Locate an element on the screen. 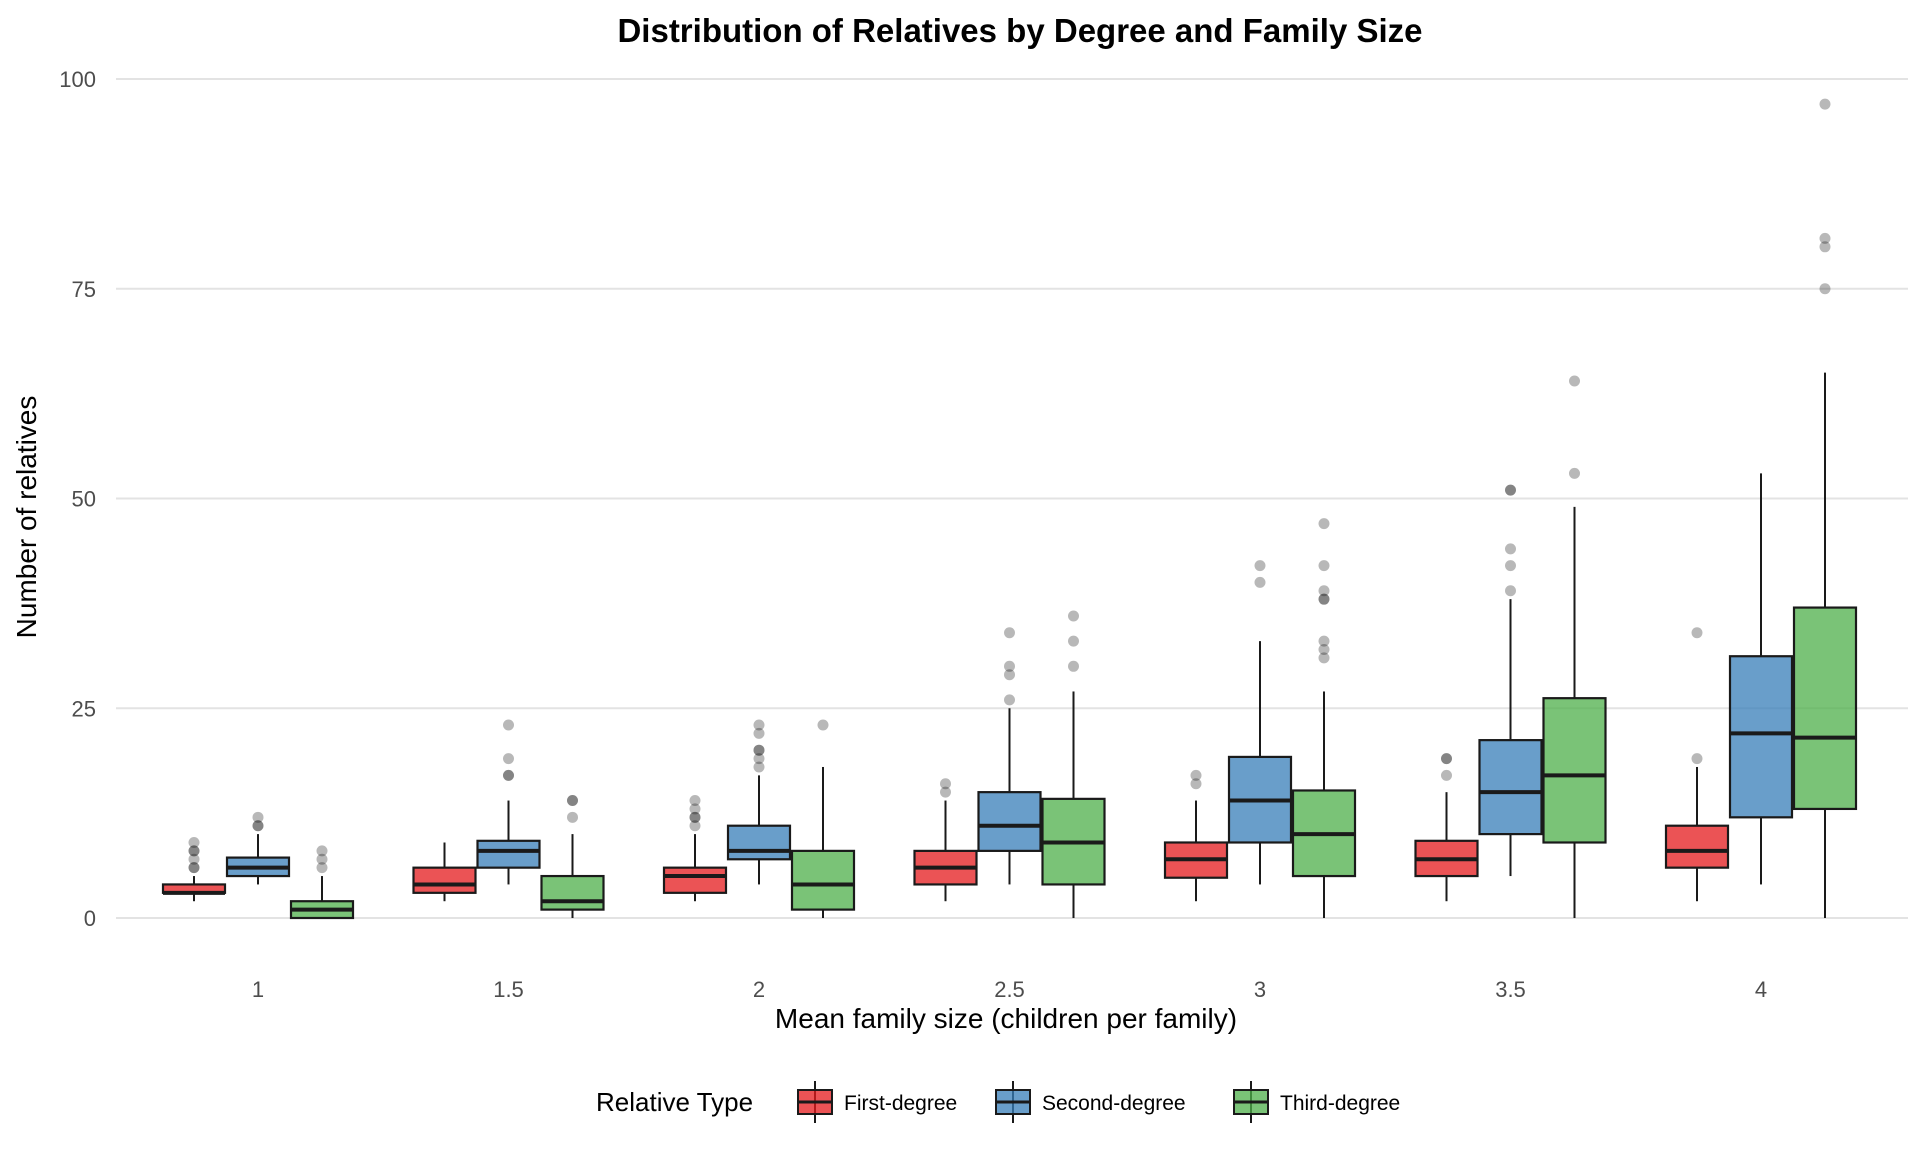 Image resolution: width=1920 pixels, height=1152 pixels. legend-item: Second-degree is located at coordinates (1090, 1102).